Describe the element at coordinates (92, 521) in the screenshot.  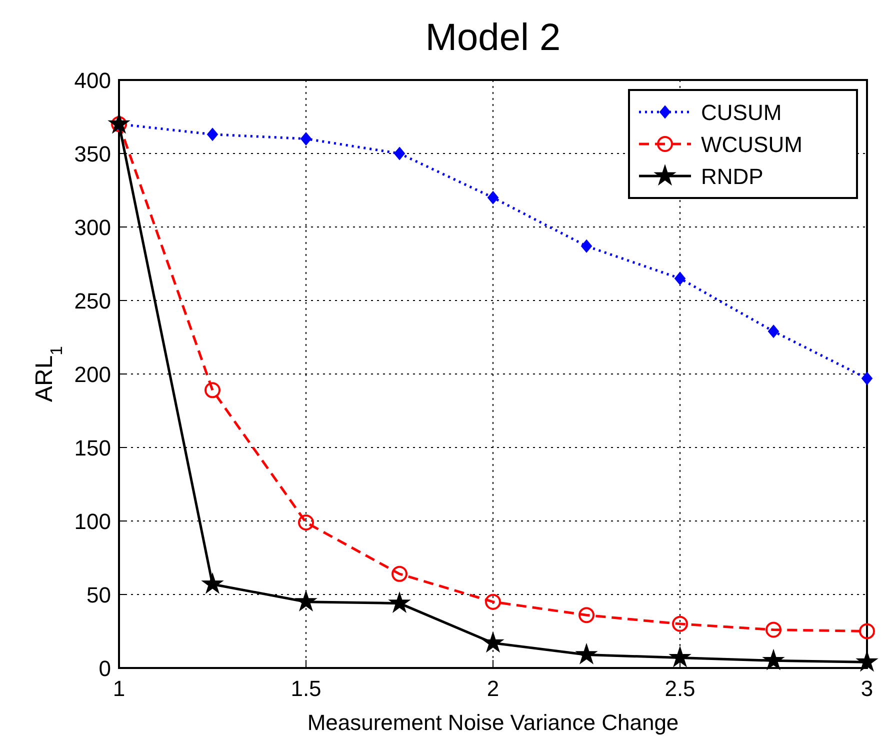
I see `y-tick-label: 100` at that location.